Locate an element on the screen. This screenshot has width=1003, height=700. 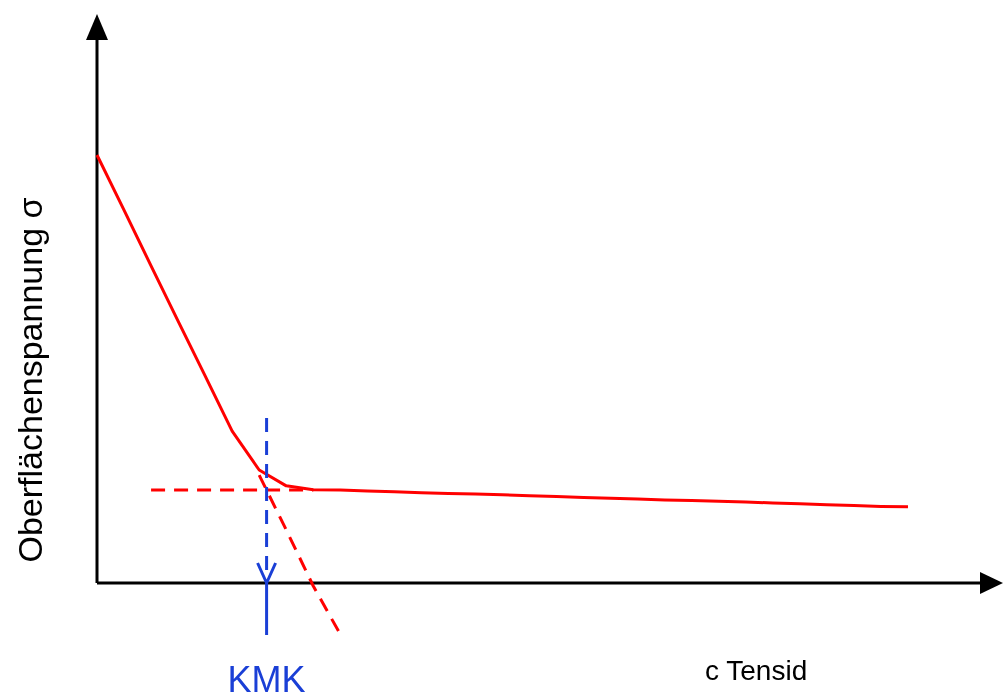
x-axis-title: c Tensid is located at coordinates (756, 670).